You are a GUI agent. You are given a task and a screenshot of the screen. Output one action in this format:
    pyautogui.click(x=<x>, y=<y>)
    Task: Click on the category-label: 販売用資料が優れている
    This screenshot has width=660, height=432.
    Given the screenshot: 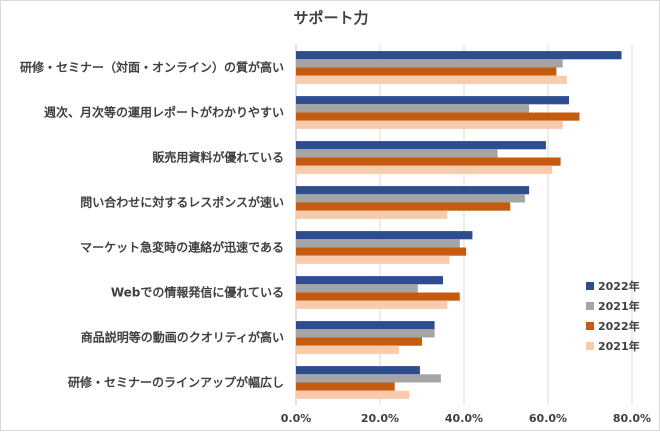 What is the action you would take?
    pyautogui.click(x=218, y=157)
    